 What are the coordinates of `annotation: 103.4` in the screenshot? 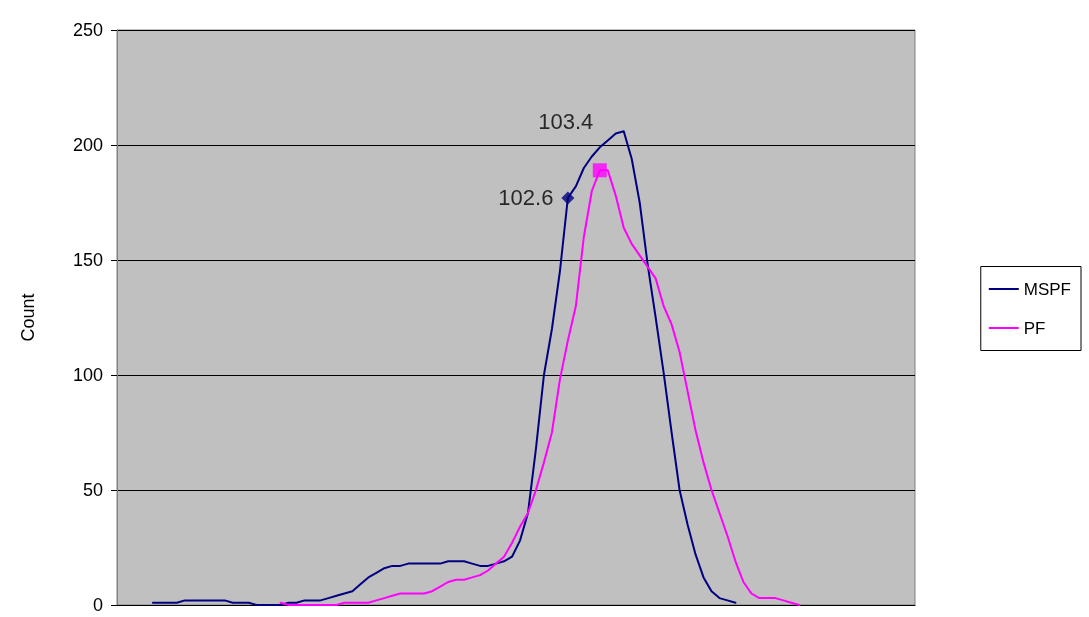 It's located at (566, 121).